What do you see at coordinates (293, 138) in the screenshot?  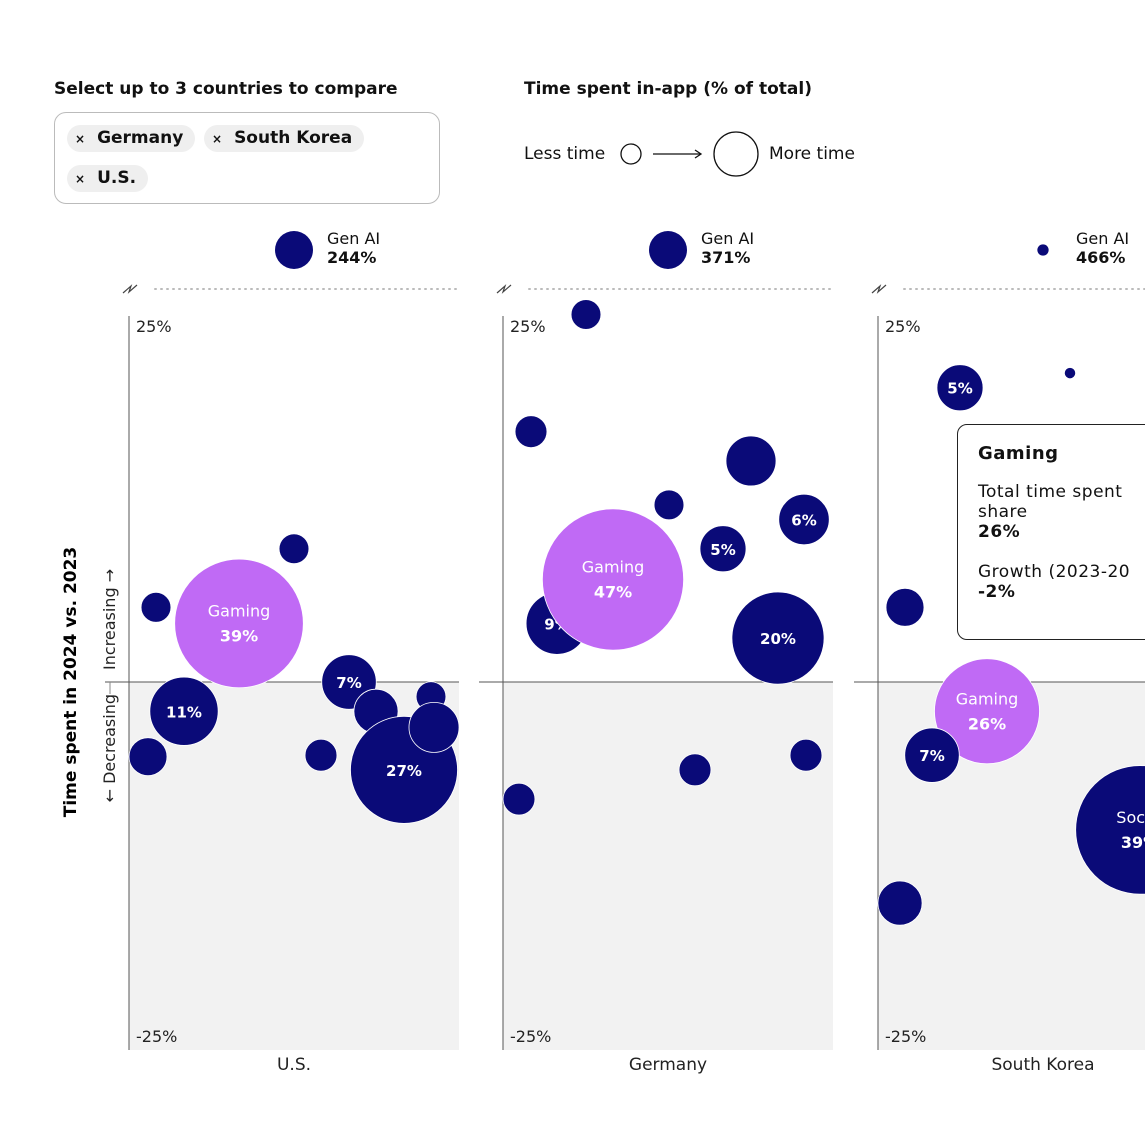 I see `chip-label: South Korea` at bounding box center [293, 138].